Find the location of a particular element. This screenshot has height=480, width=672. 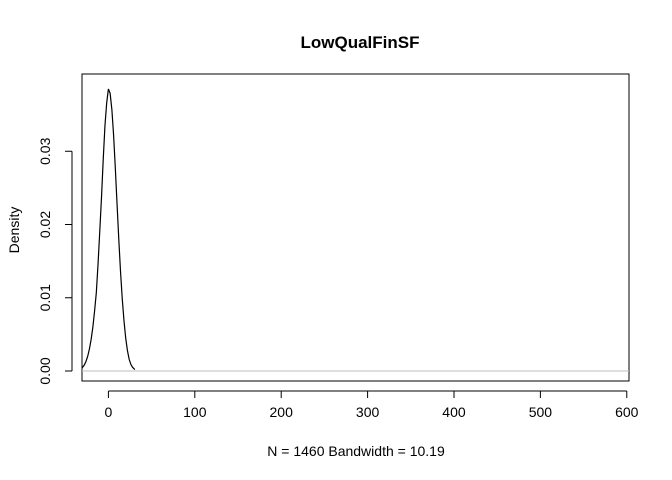

y-axis-tick-label: 0.02 is located at coordinates (45, 224).